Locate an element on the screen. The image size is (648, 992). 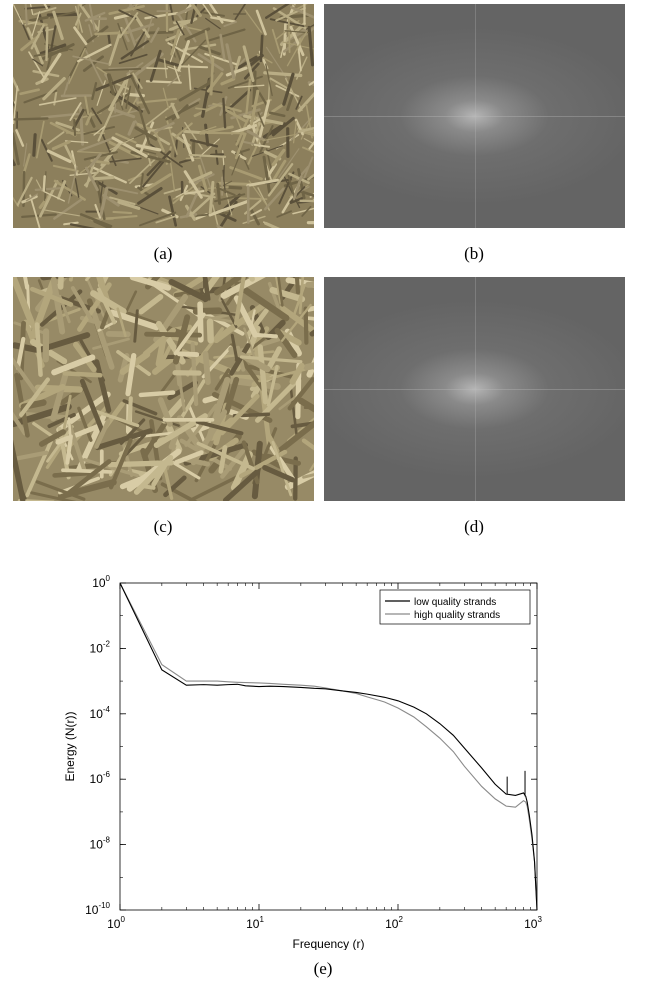
wood-strands-texture-high-quality is located at coordinates (163, 389).